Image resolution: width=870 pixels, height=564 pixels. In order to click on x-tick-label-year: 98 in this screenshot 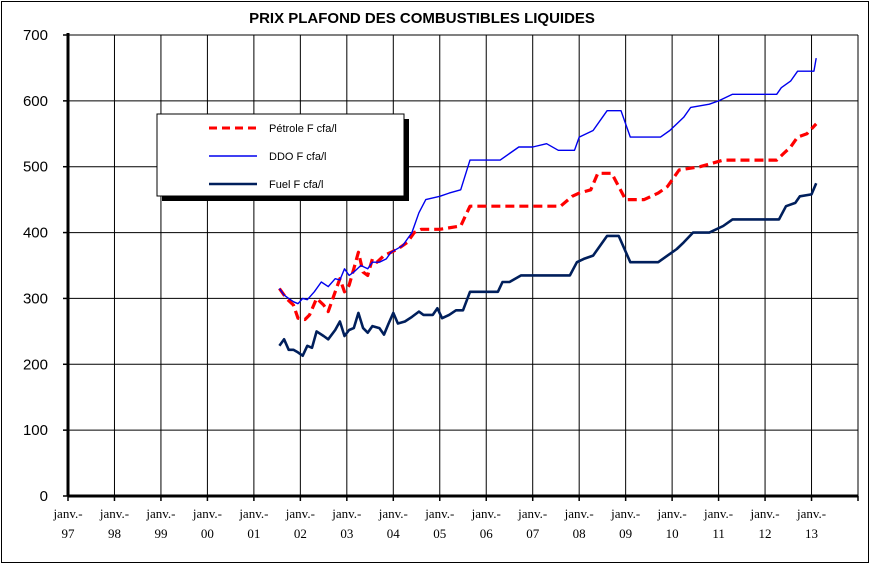, I will do `click(114, 533)`.